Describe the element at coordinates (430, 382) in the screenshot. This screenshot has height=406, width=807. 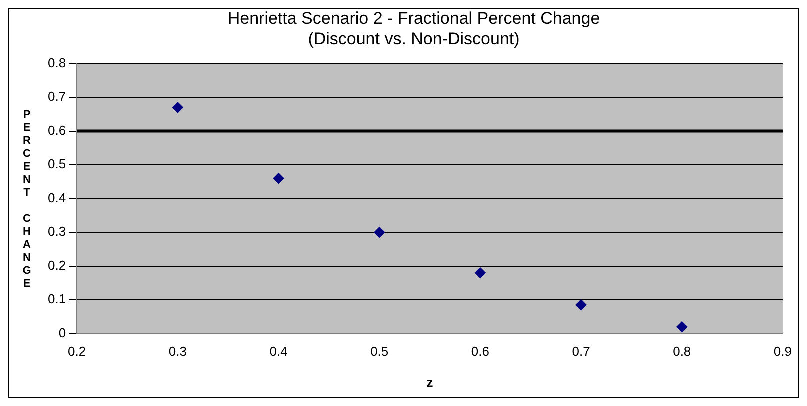
I see `x-axis-title: z` at that location.